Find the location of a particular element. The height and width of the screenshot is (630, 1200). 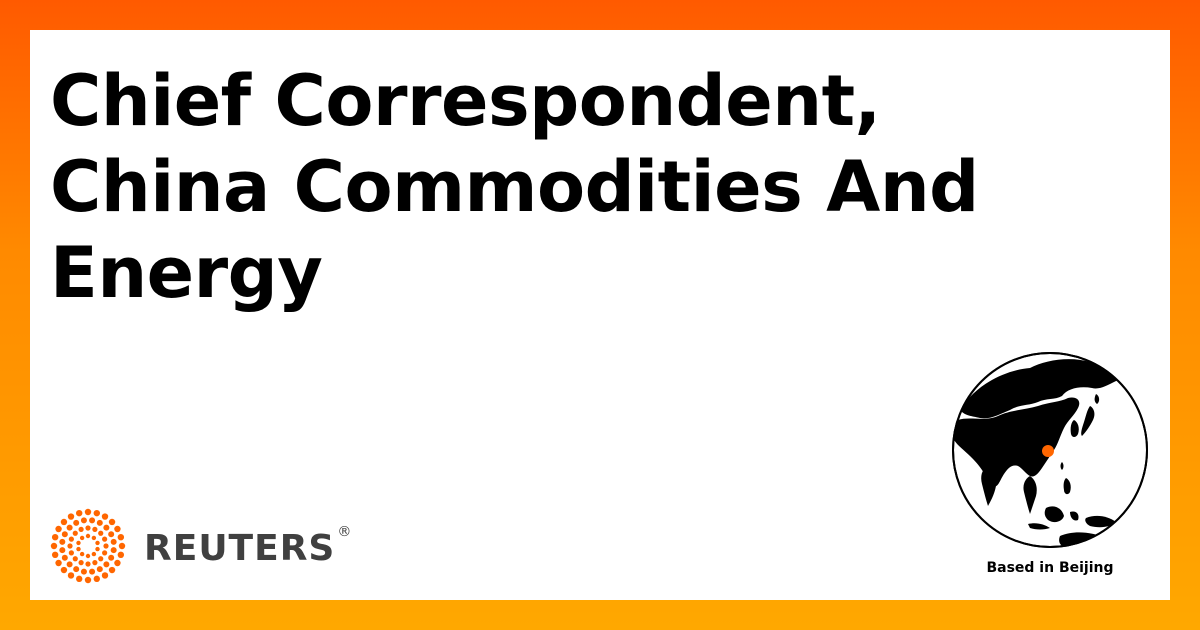

title-line-3: Energy is located at coordinates (186, 273).